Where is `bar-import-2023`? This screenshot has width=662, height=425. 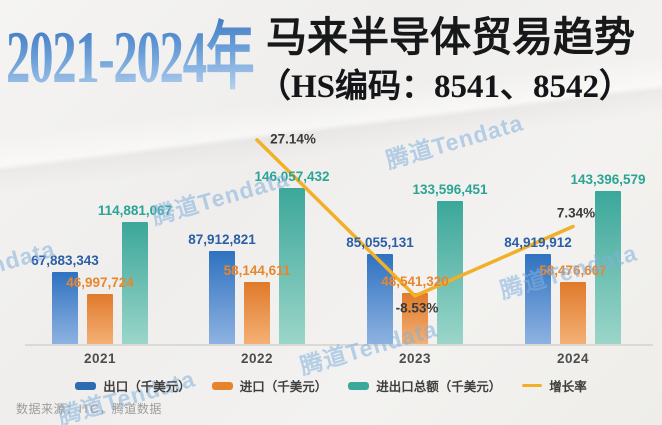
bar-import-2023 is located at coordinates (415, 318).